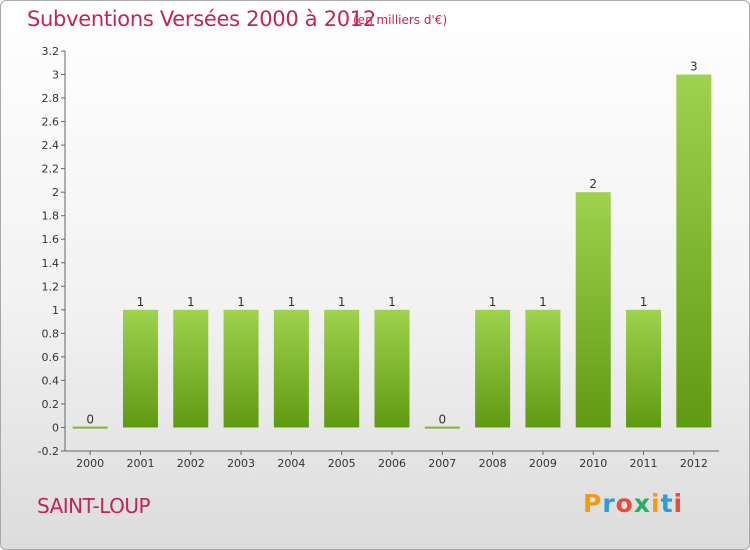 The width and height of the screenshot is (750, 550). I want to click on y-tick-label: 1.2, so click(51, 286).